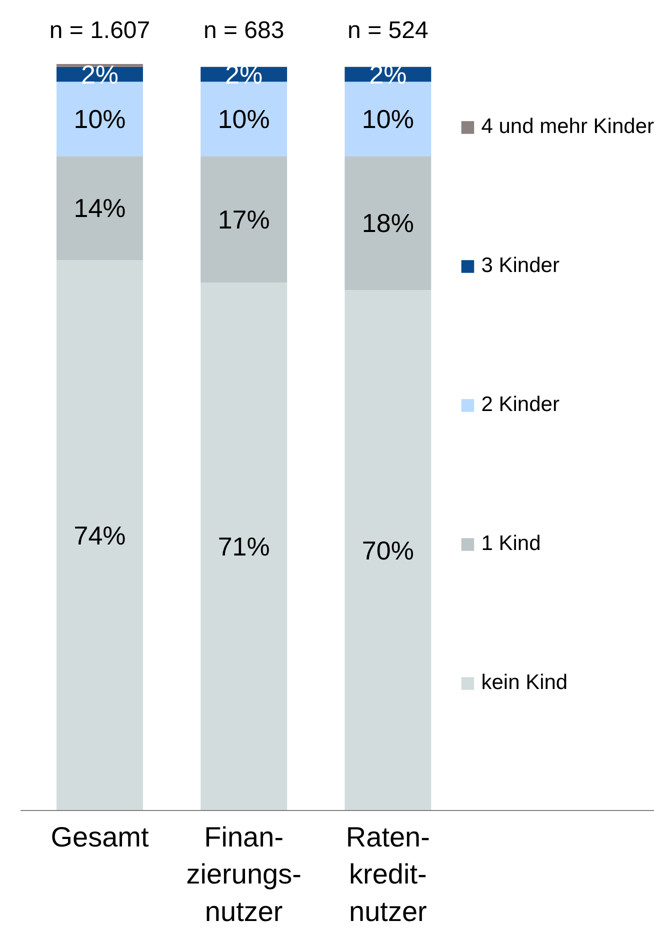 Image resolution: width=654 pixels, height=929 pixels. I want to click on data-label: 74%, so click(100, 535).